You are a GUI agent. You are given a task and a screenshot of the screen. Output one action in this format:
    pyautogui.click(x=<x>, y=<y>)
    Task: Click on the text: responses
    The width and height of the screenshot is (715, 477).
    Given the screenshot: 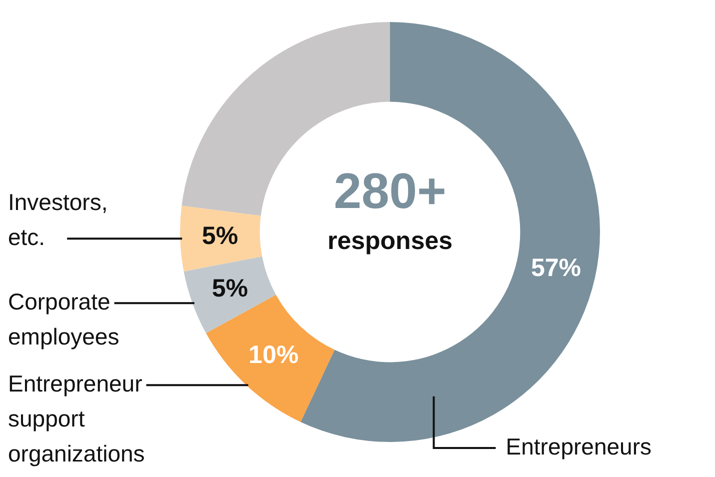 What is the action you would take?
    pyautogui.click(x=390, y=240)
    